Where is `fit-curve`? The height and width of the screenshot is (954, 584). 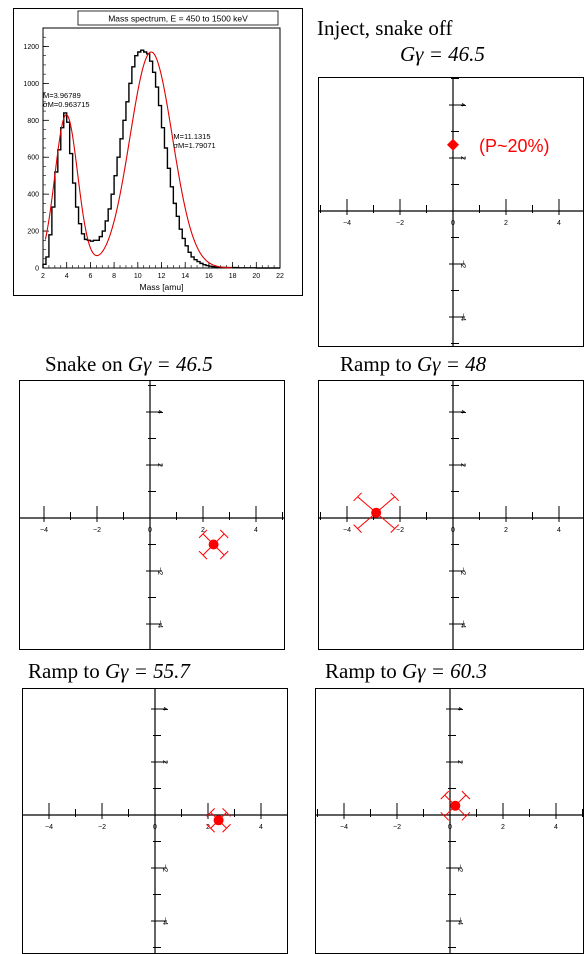
fit-curve is located at coordinates (138, 160).